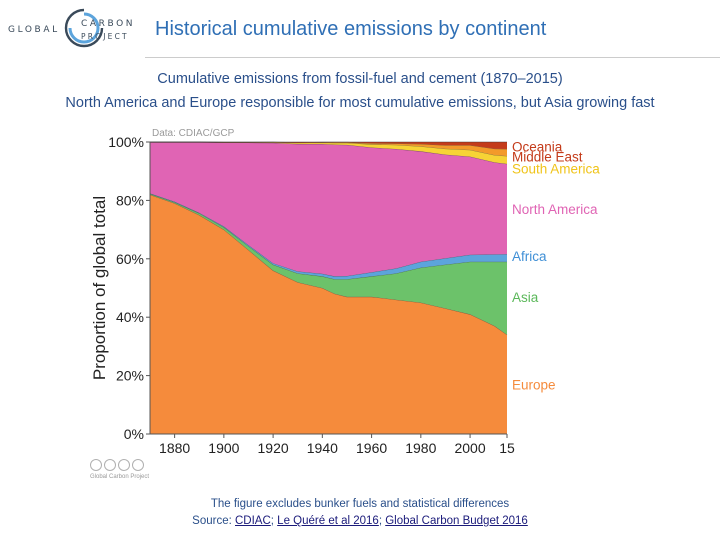 Image resolution: width=720 pixels, height=540 pixels. I want to click on legend-south-america: South America, so click(556, 168).